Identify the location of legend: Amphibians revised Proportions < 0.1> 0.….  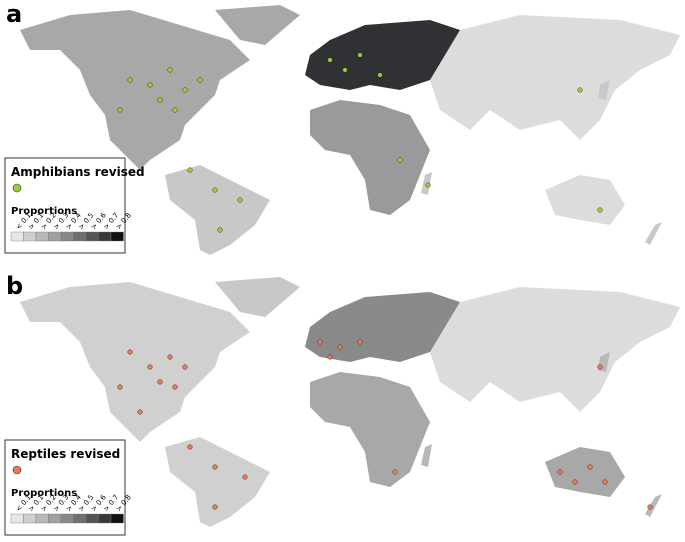
(74, 205).